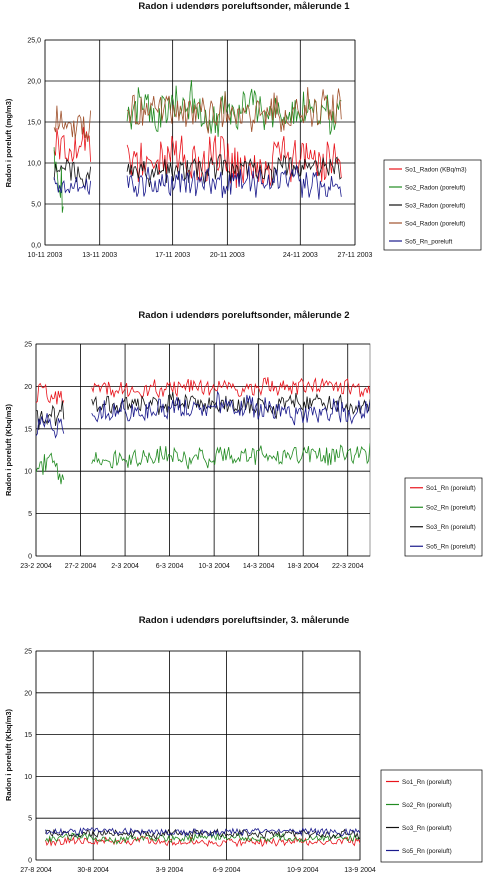 The image size is (489, 889). Describe the element at coordinates (303, 566) in the screenshot. I see `x-tick-label: 18-3 2004` at that location.